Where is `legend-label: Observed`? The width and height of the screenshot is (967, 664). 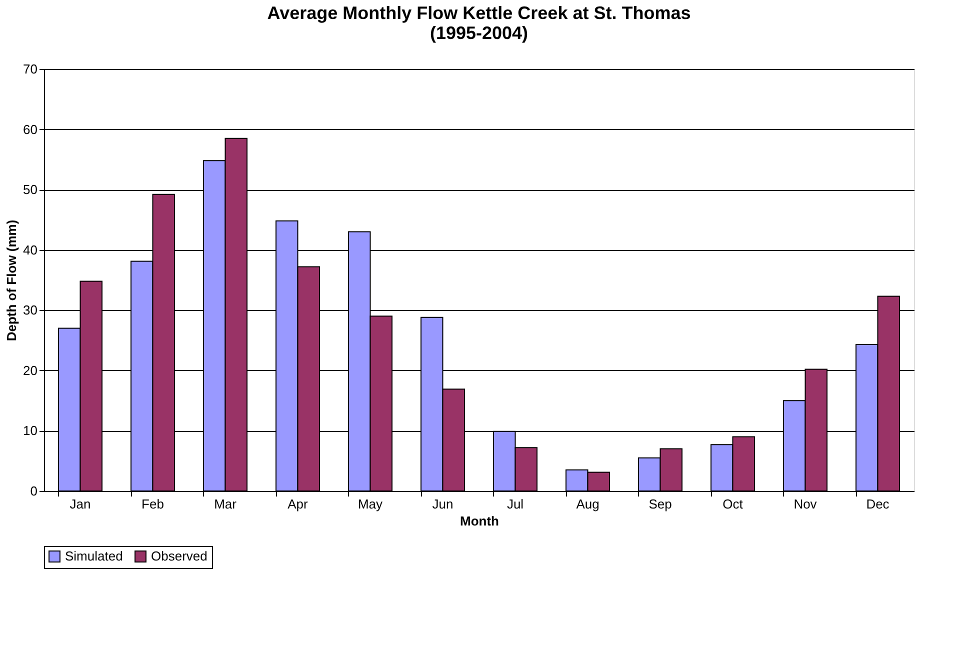 legend-label: Observed is located at coordinates (179, 556).